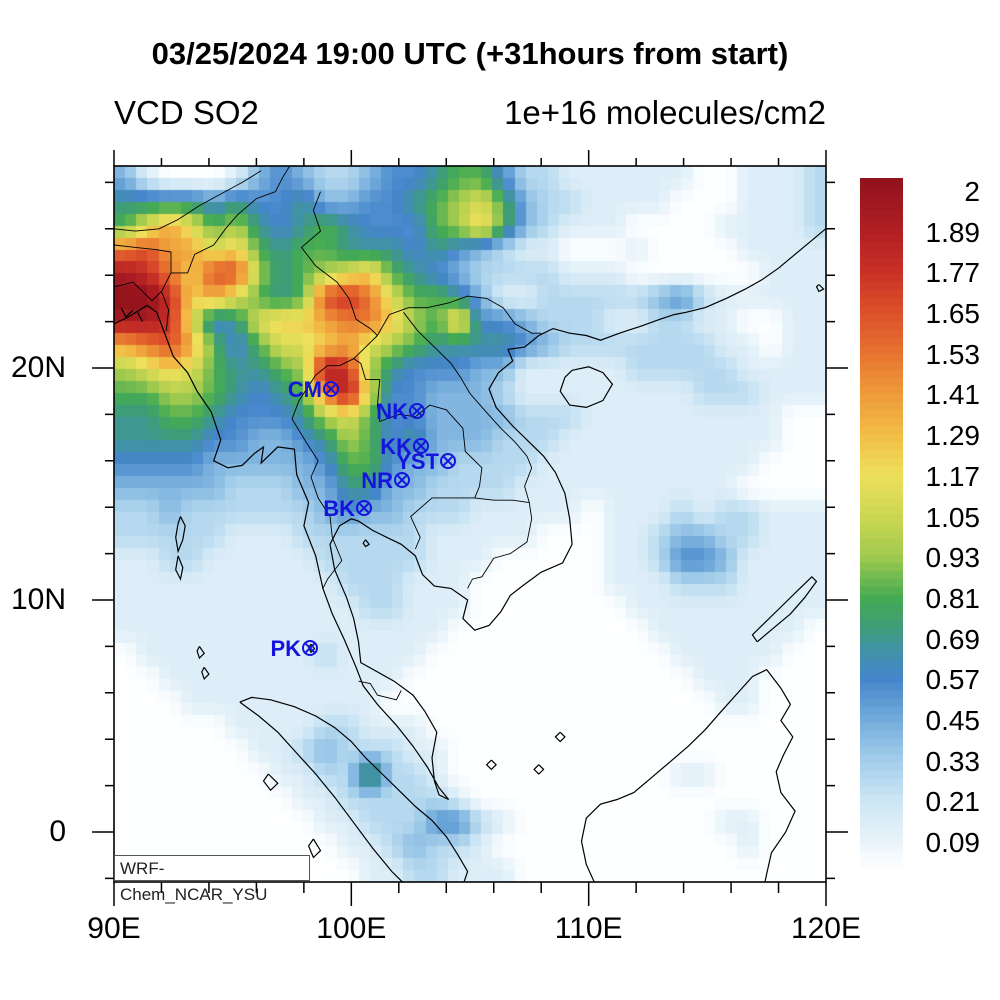  I want to click on colorbar-gradient, so click(881, 522).